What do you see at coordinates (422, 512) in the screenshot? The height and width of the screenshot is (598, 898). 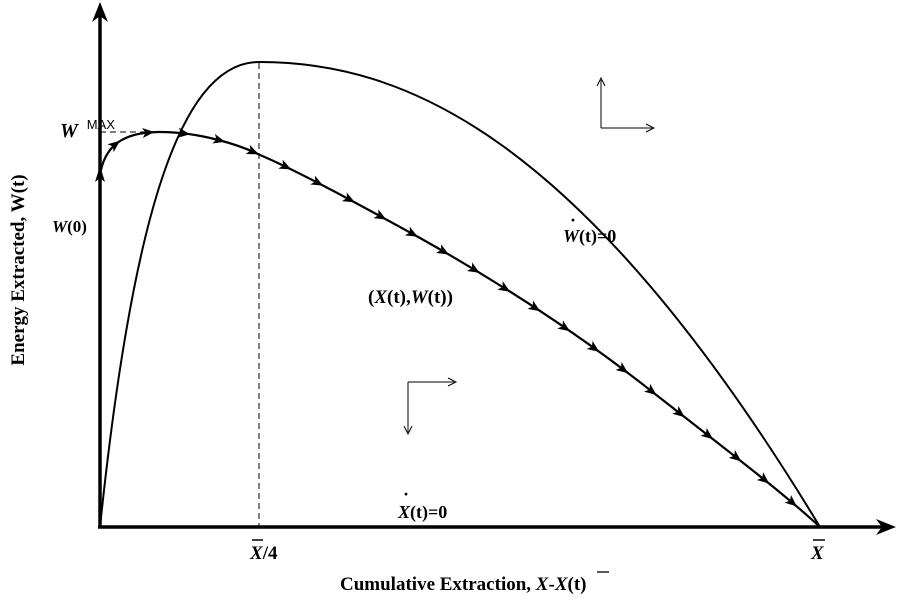 I see `x-dot-label: X(t)=0` at bounding box center [422, 512].